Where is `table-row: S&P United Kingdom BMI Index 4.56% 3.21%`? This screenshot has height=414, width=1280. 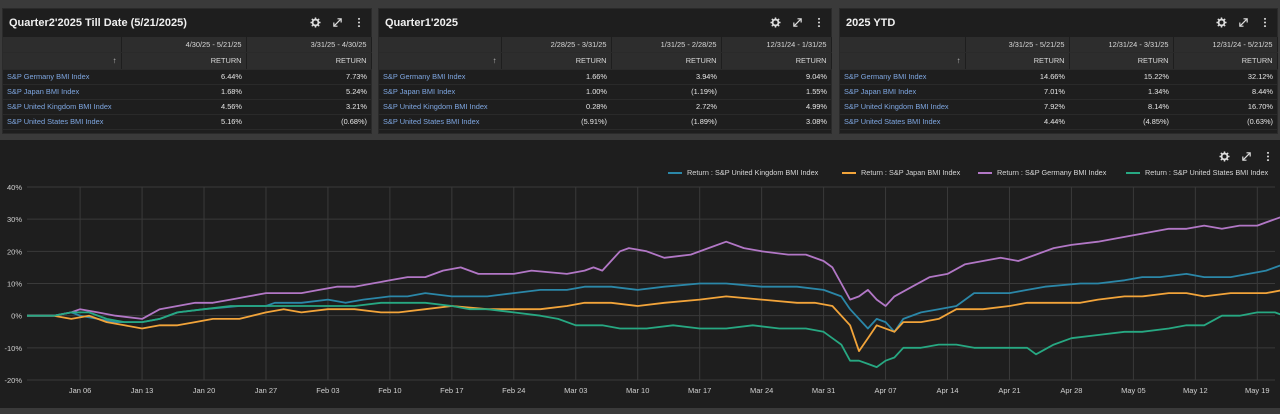
table-row: S&P United Kingdom BMI Index 4.56% 3.21% is located at coordinates (187, 107).